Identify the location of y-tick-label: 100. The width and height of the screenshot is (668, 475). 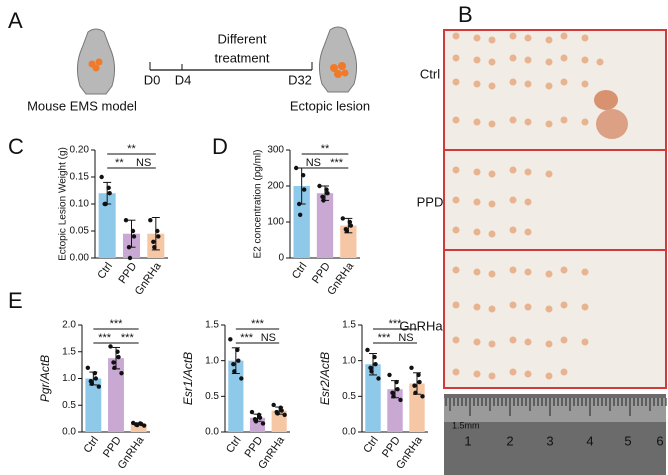
(275, 222).